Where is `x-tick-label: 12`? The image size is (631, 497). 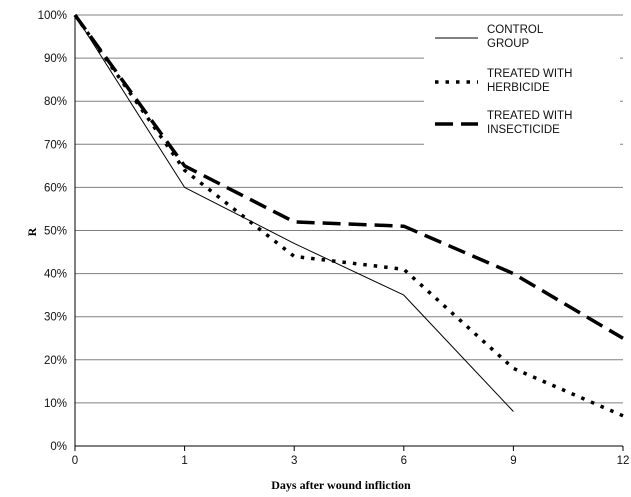
x-tick-label: 12 is located at coordinates (623, 461).